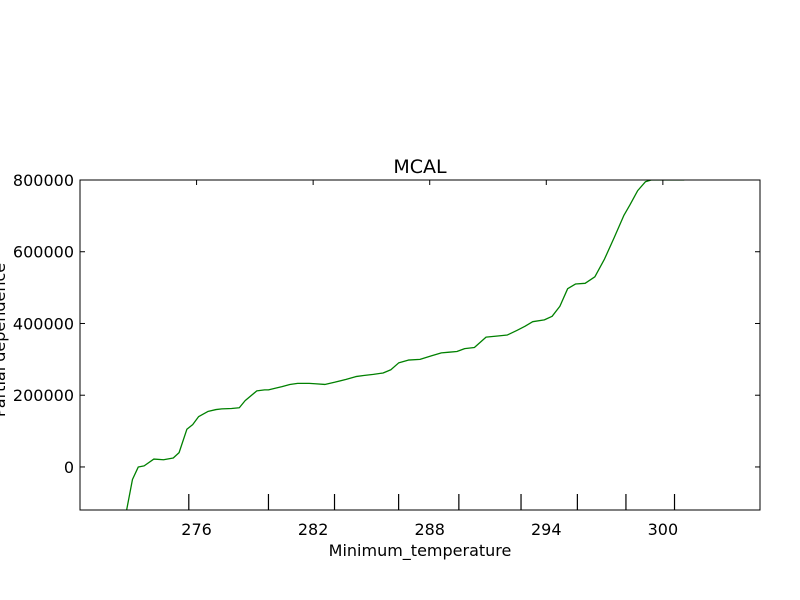 The image size is (800, 600). I want to click on y-tick-label: 200000, so click(43, 395).